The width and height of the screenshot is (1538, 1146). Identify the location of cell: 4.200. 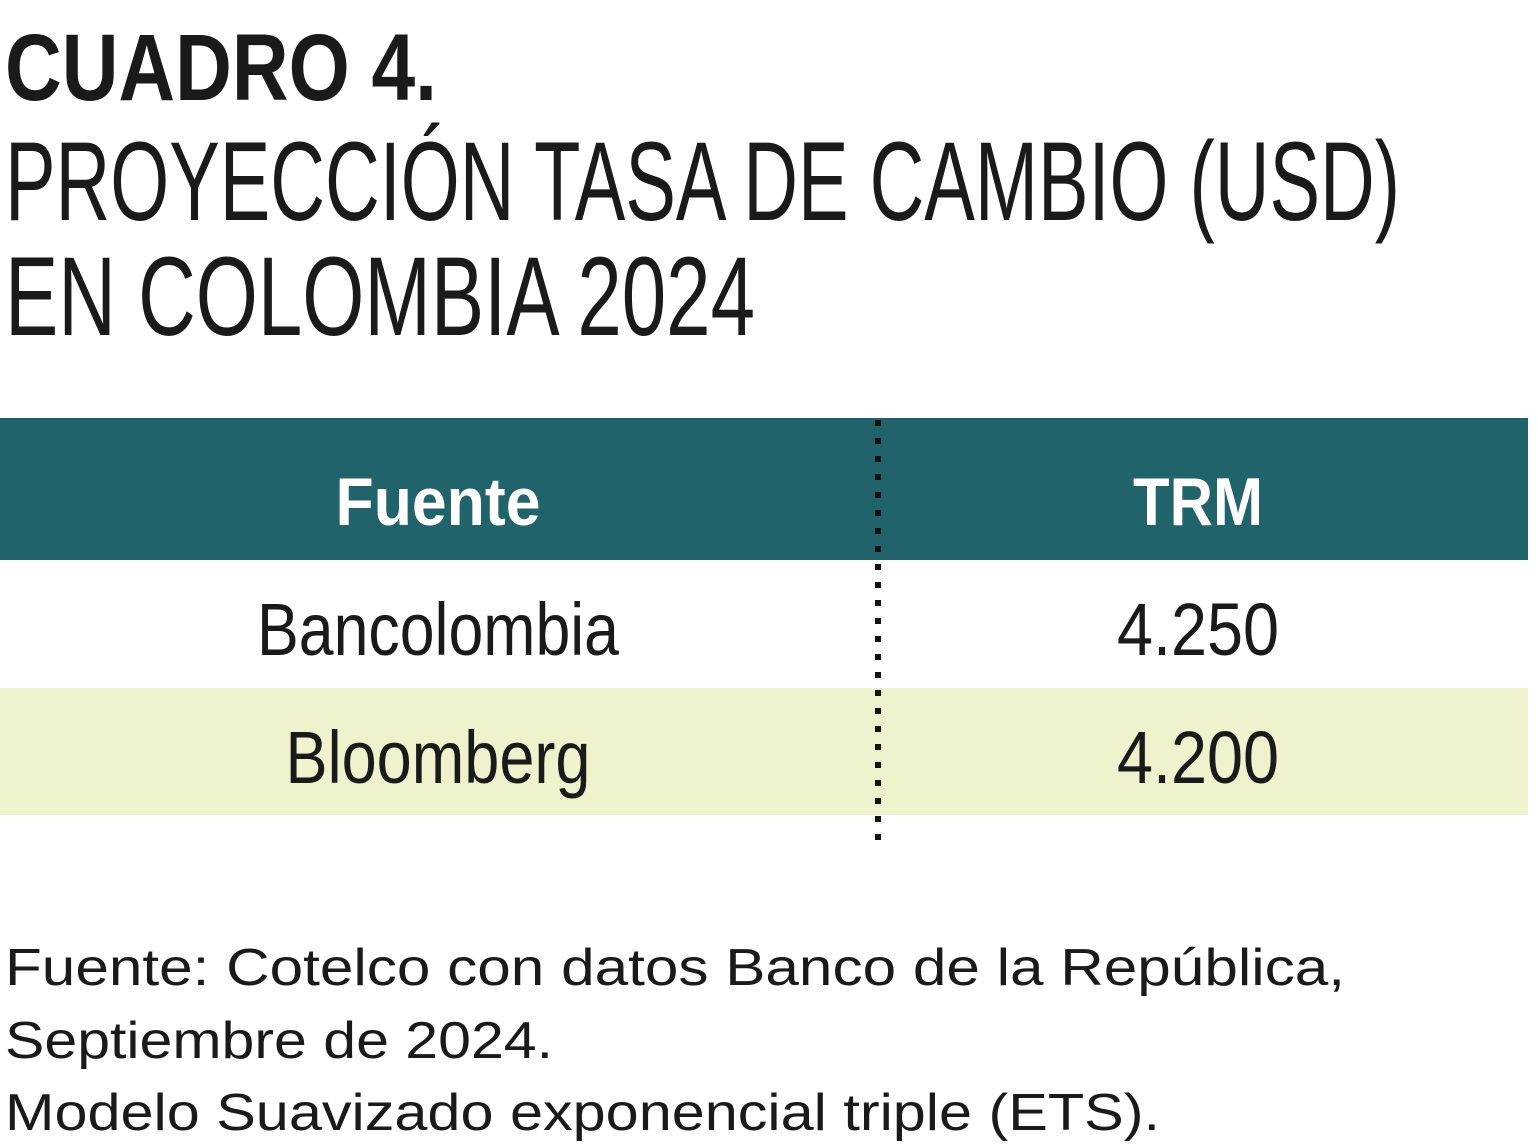
(1198, 757).